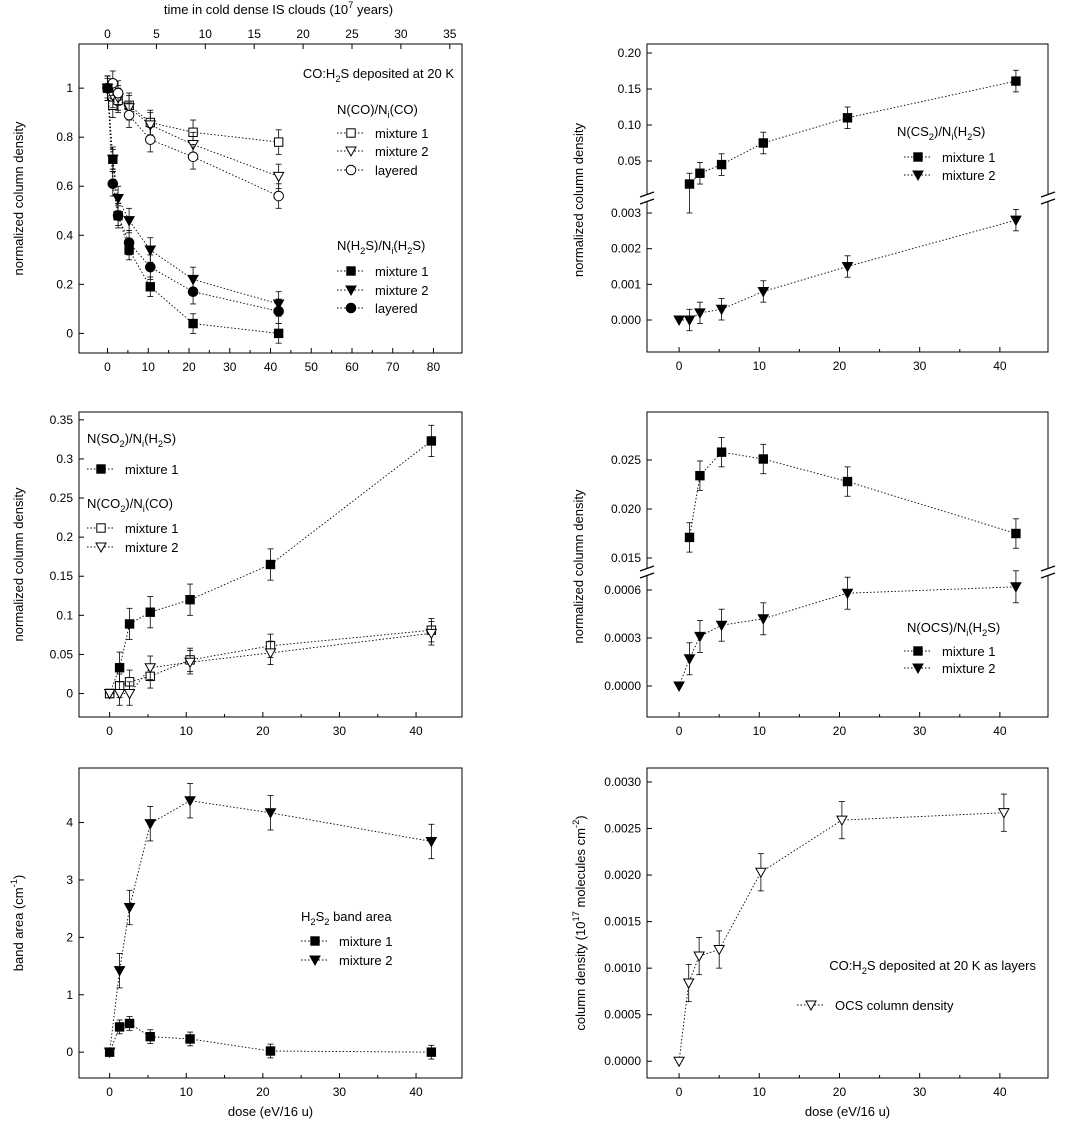 This screenshot has width=1070, height=1122. I want to click on panel-a-series-4-point, so click(118, 199).